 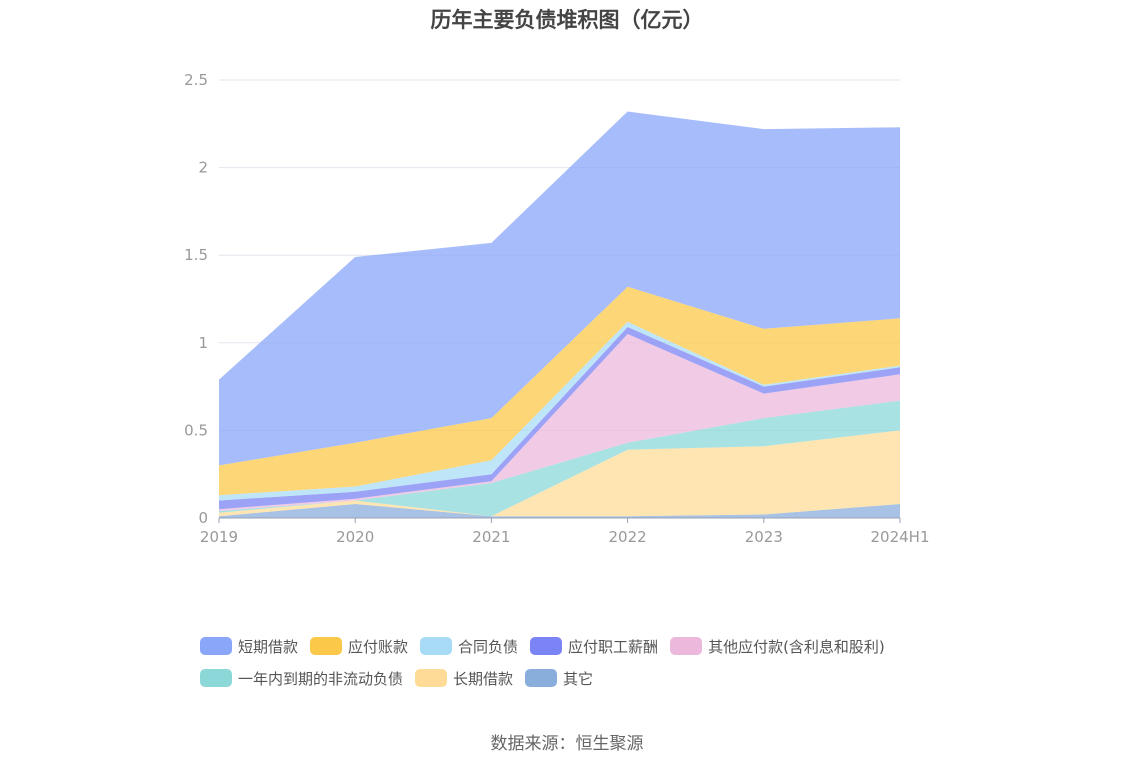 What do you see at coordinates (488, 646) in the screenshot?
I see `legend-label: 合同负债` at bounding box center [488, 646].